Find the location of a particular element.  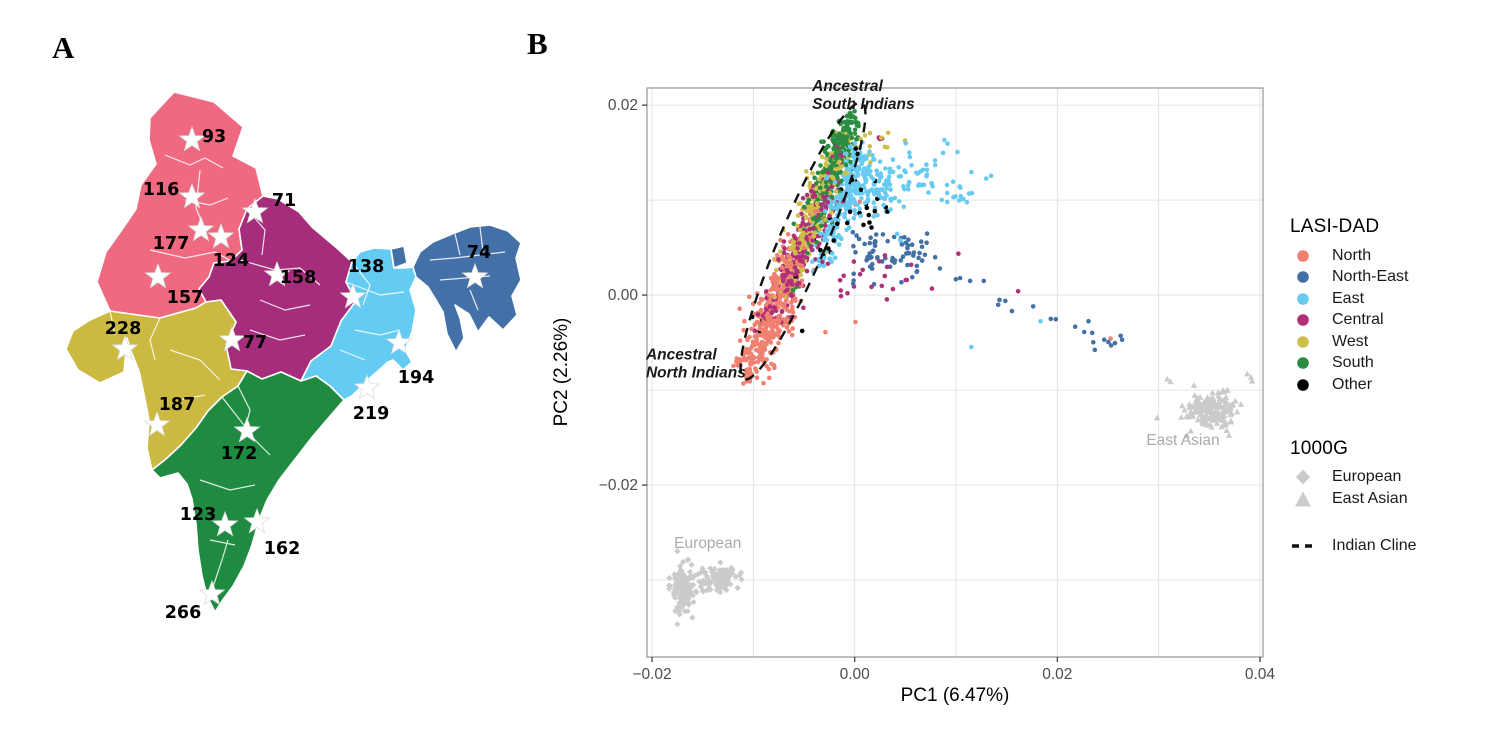

indian-cline-ellipse is located at coordinates (803, 241).